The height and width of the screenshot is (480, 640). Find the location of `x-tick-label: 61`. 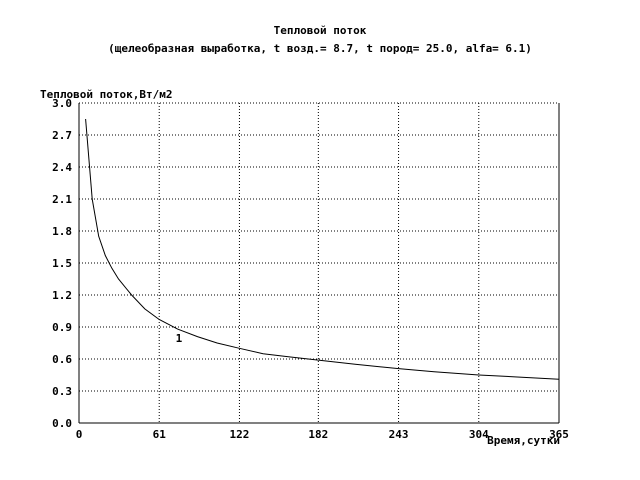

x-tick-label: 61 is located at coordinates (160, 434).